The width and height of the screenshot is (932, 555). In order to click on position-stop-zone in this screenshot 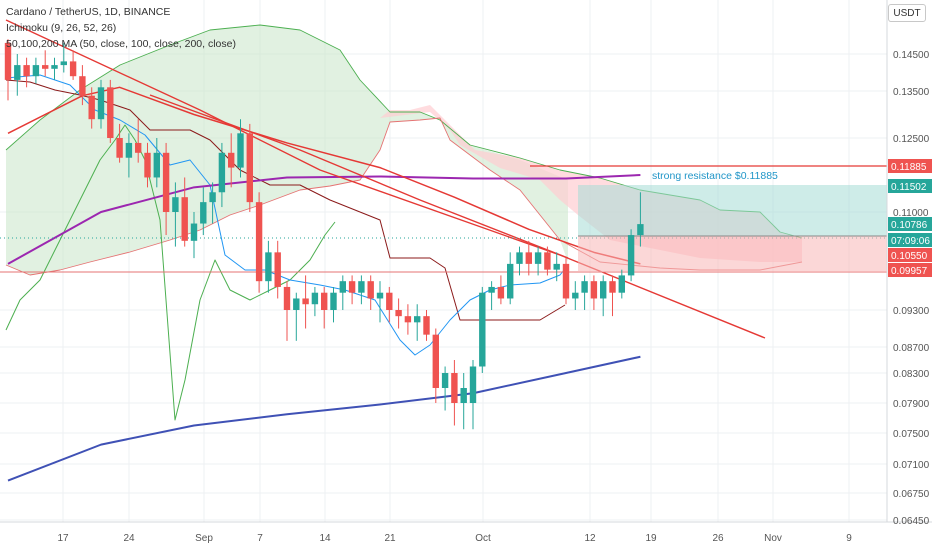, I will do `click(732, 254)`.